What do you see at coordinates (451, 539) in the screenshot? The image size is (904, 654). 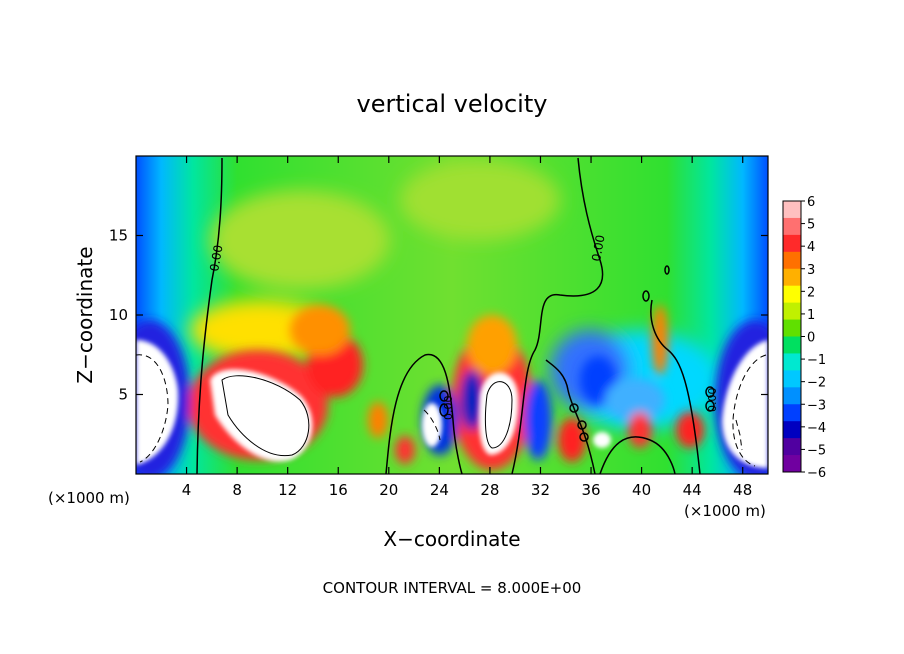 I see `x-axis-label: X−coordinate` at bounding box center [451, 539].